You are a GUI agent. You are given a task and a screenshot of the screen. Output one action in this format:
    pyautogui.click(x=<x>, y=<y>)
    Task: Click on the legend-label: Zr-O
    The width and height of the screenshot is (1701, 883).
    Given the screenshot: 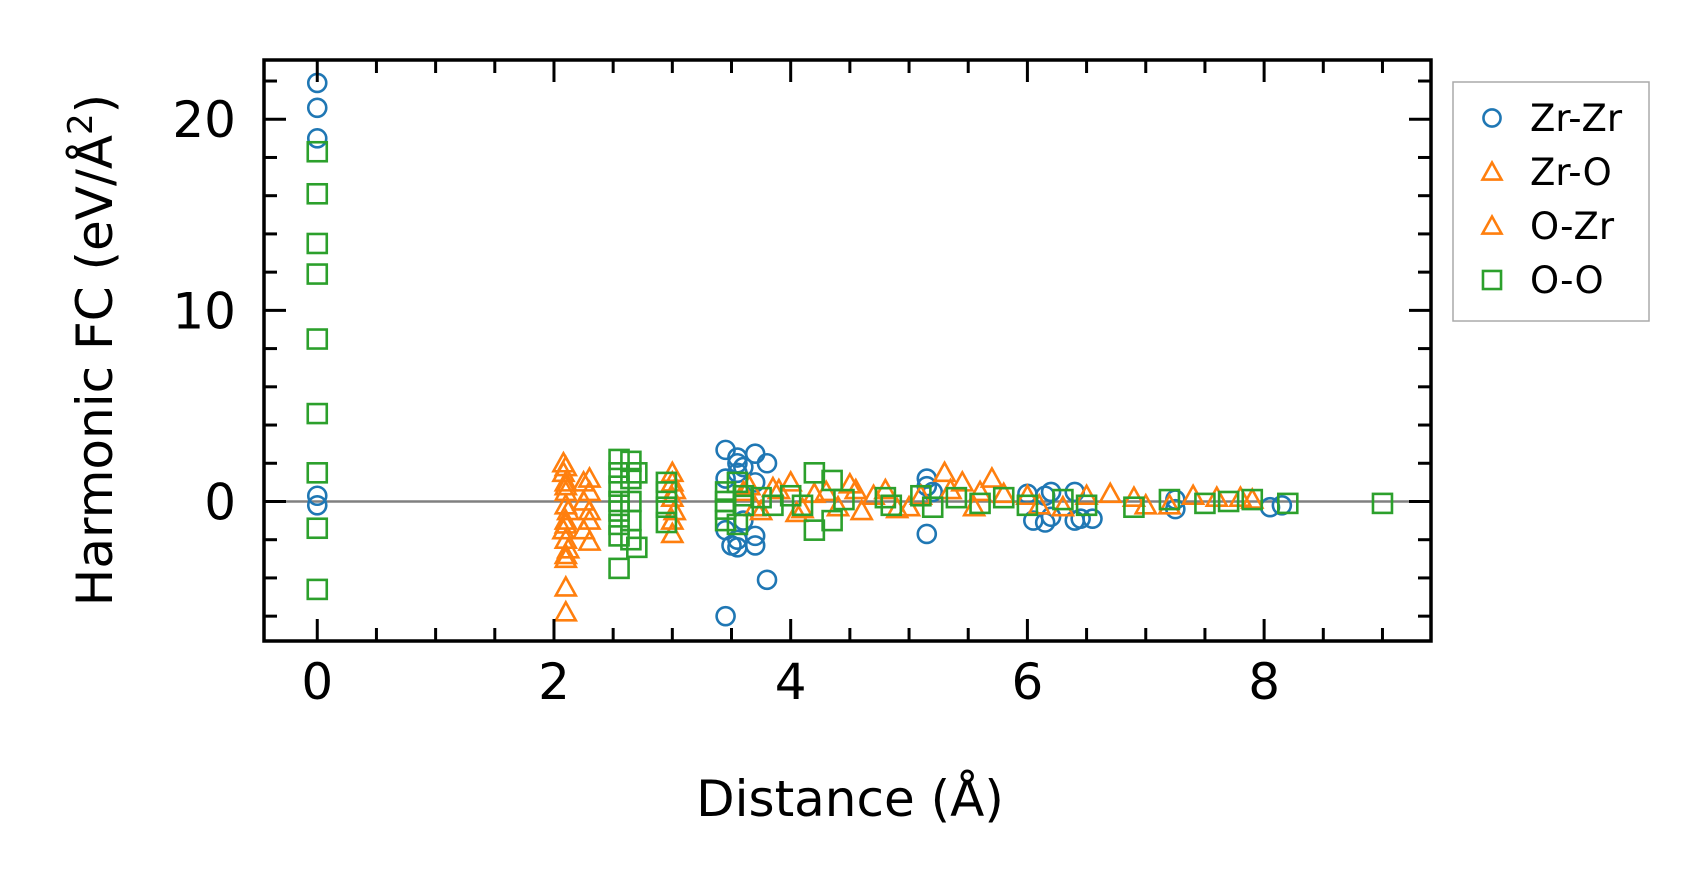 What is the action you would take?
    pyautogui.click(x=1571, y=172)
    